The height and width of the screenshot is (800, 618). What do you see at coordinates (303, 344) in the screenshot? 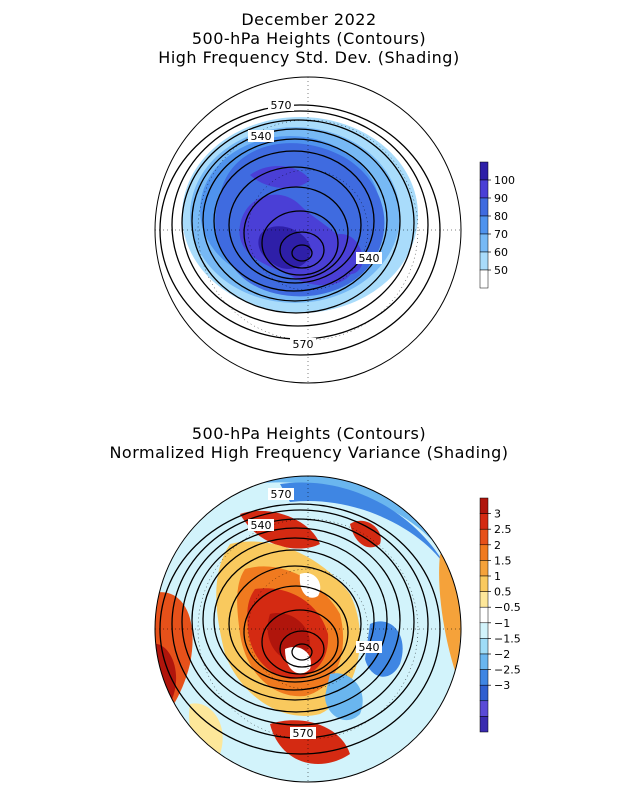
I see `top-contour-label-570-south: 570` at bounding box center [303, 344].